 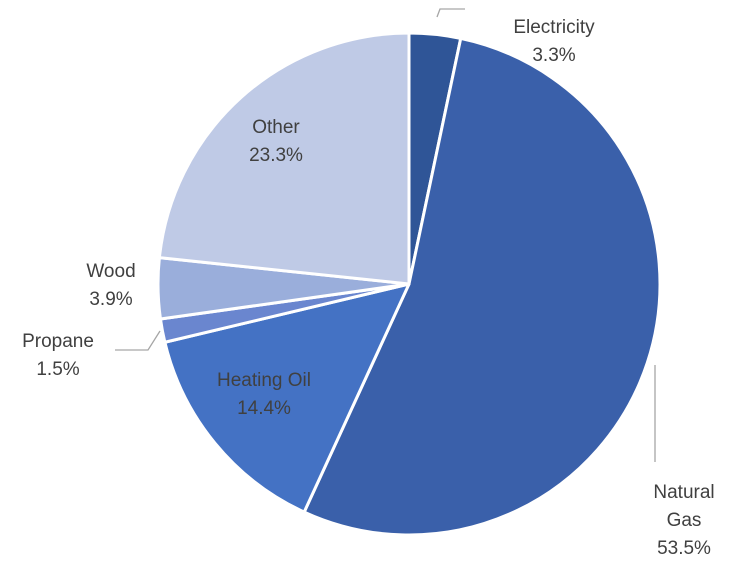 I want to click on data-label-category: Gas, so click(x=684, y=520).